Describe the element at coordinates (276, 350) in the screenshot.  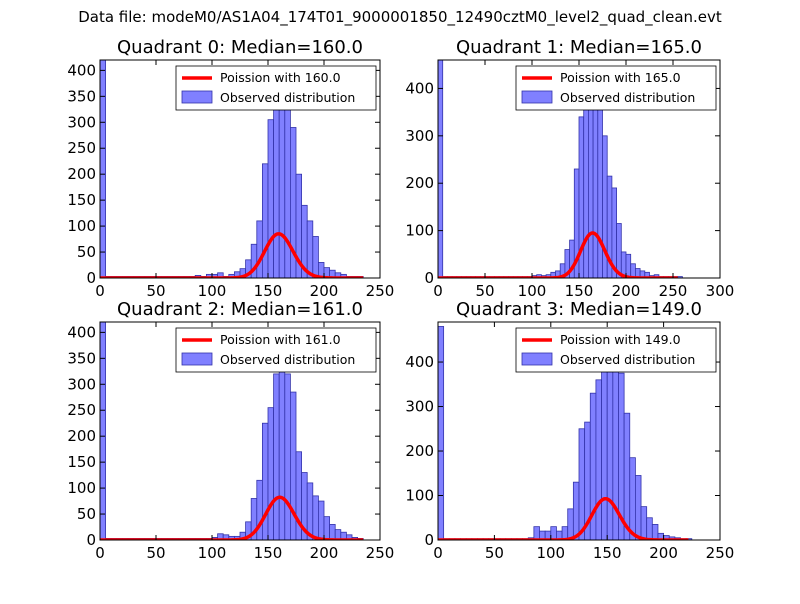
I see `legend: Poission with 161.0 Observed distribution` at that location.